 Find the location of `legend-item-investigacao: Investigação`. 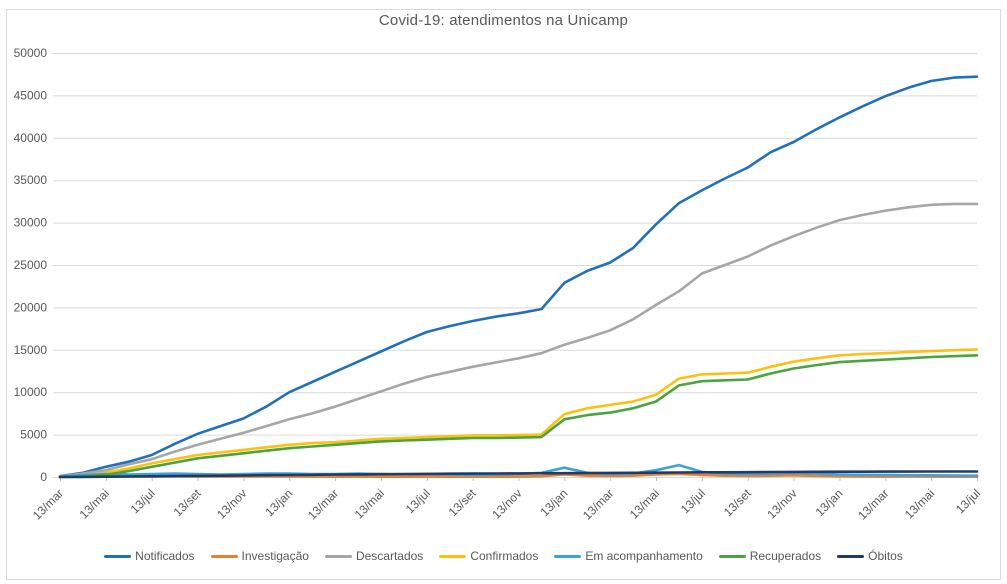

legend-item-investigacao: Investigação is located at coordinates (259, 556).